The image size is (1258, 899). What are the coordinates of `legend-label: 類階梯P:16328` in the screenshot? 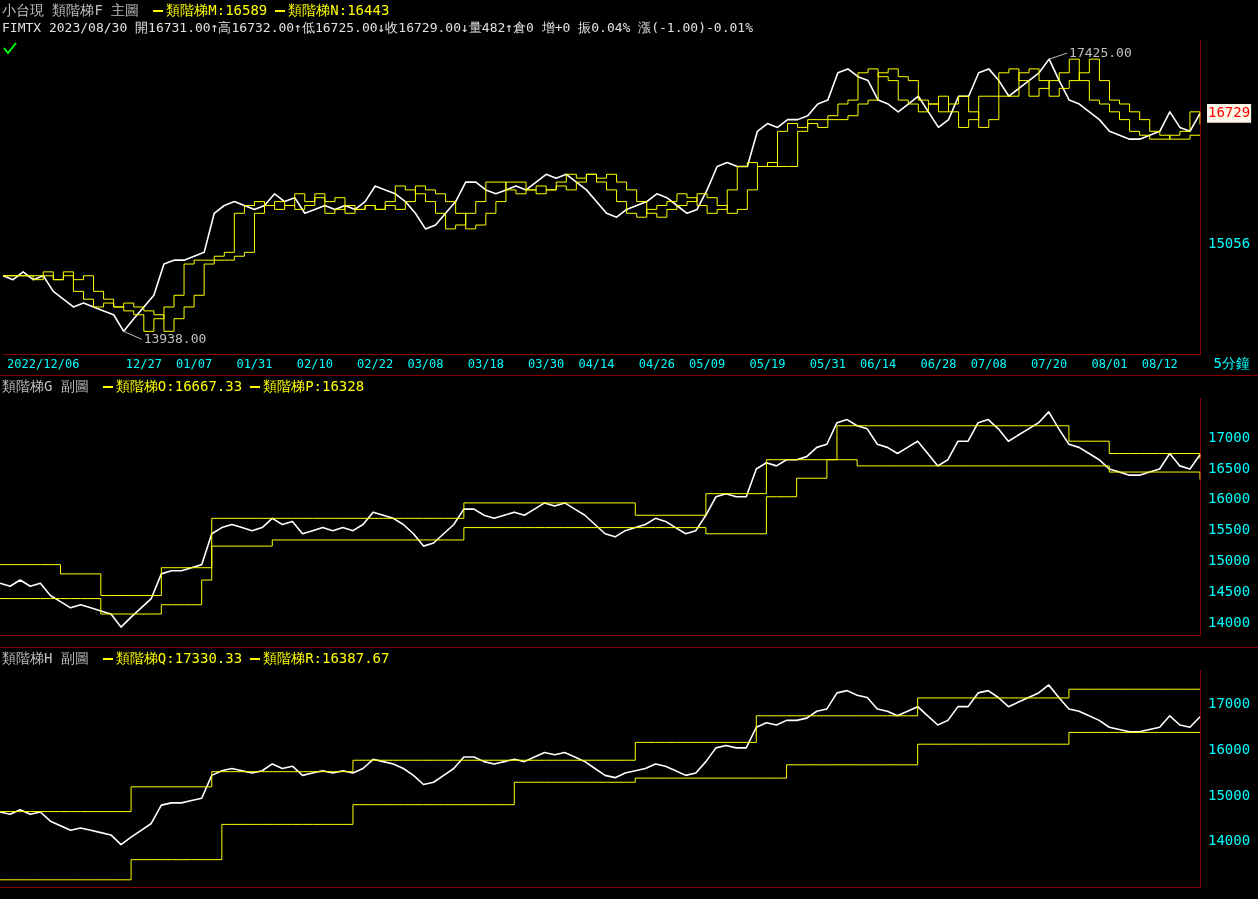 It's located at (313, 386).